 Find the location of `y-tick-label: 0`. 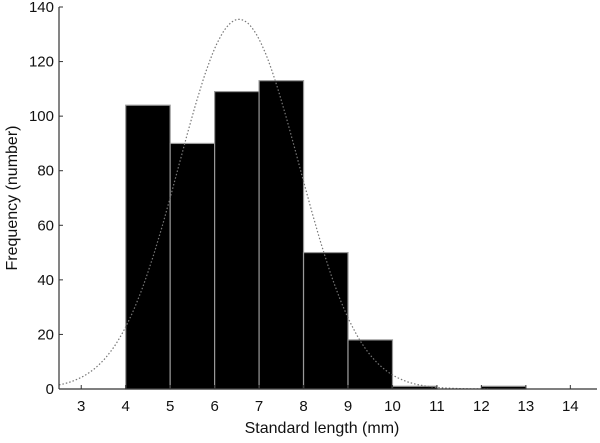

y-tick-label: 0 is located at coordinates (50, 389).